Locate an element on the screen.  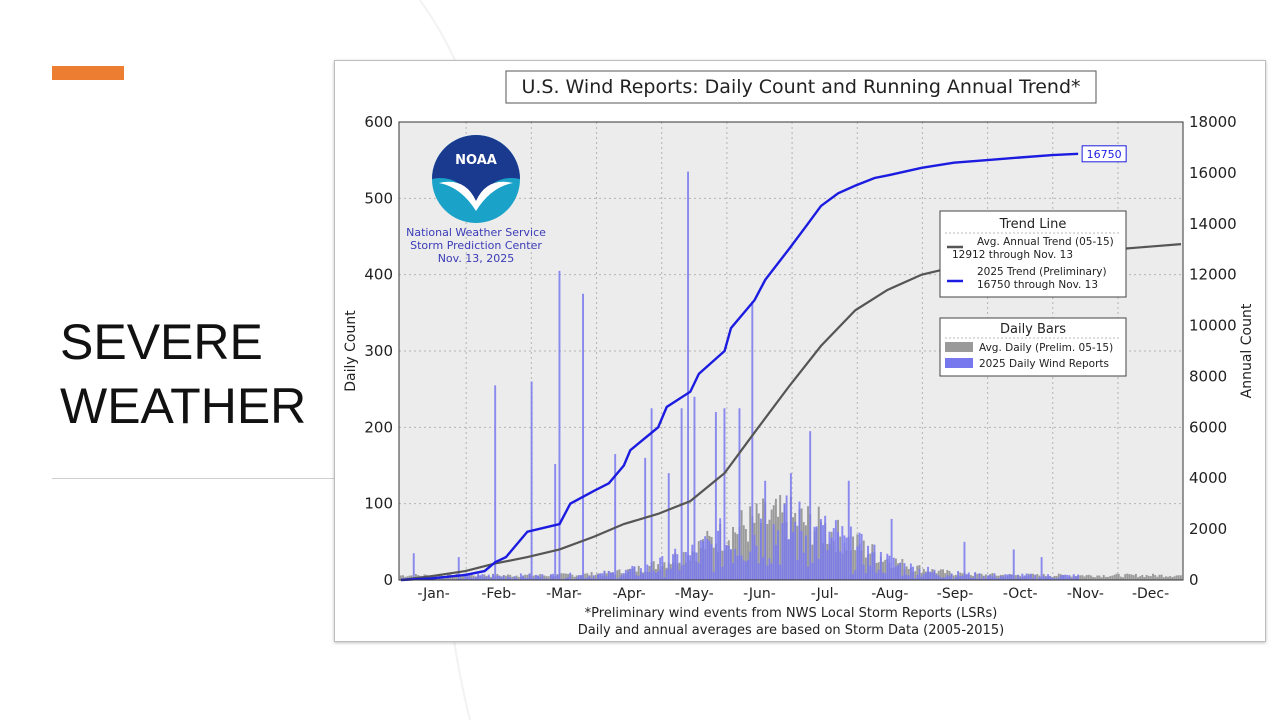
right-tick-label: 0 is located at coordinates (1194, 580).